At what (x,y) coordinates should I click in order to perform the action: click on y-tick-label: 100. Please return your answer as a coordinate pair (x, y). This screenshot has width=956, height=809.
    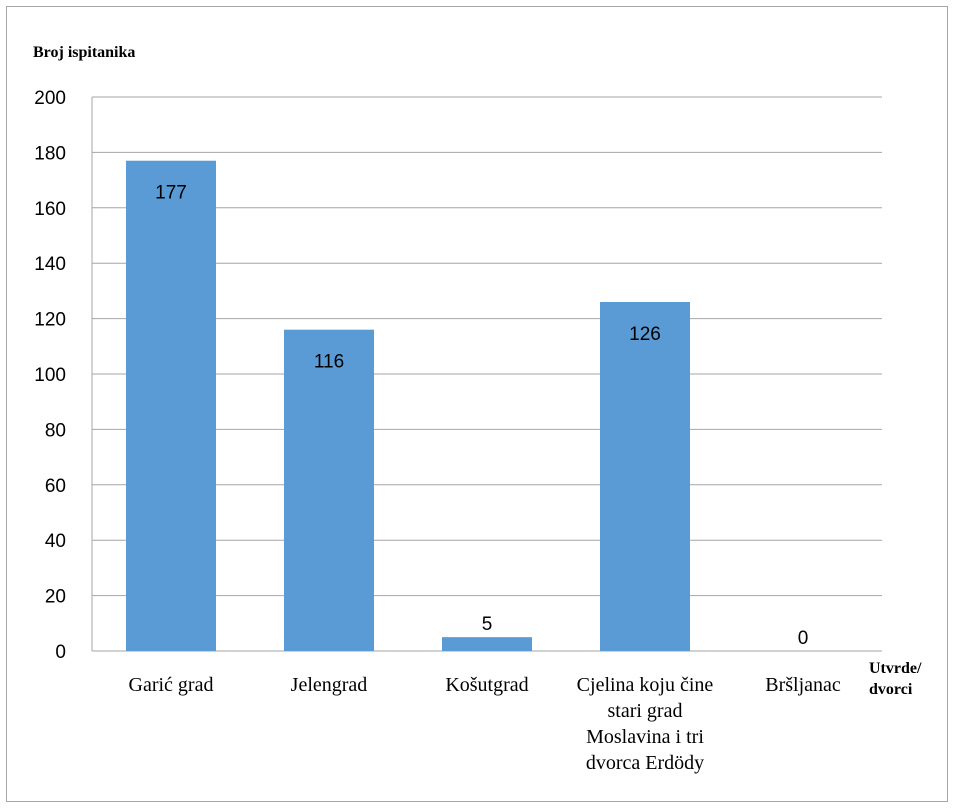
    Looking at the image, I should click on (50, 375).